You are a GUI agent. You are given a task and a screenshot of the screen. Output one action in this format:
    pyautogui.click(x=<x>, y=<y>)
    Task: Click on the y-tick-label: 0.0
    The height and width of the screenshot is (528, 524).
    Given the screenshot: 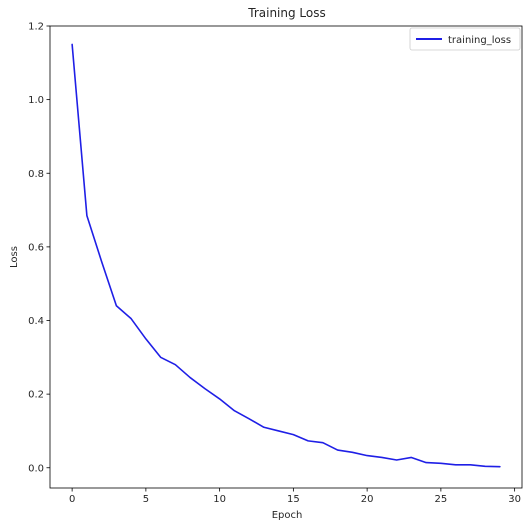 What is the action you would take?
    pyautogui.click(x=36, y=468)
    